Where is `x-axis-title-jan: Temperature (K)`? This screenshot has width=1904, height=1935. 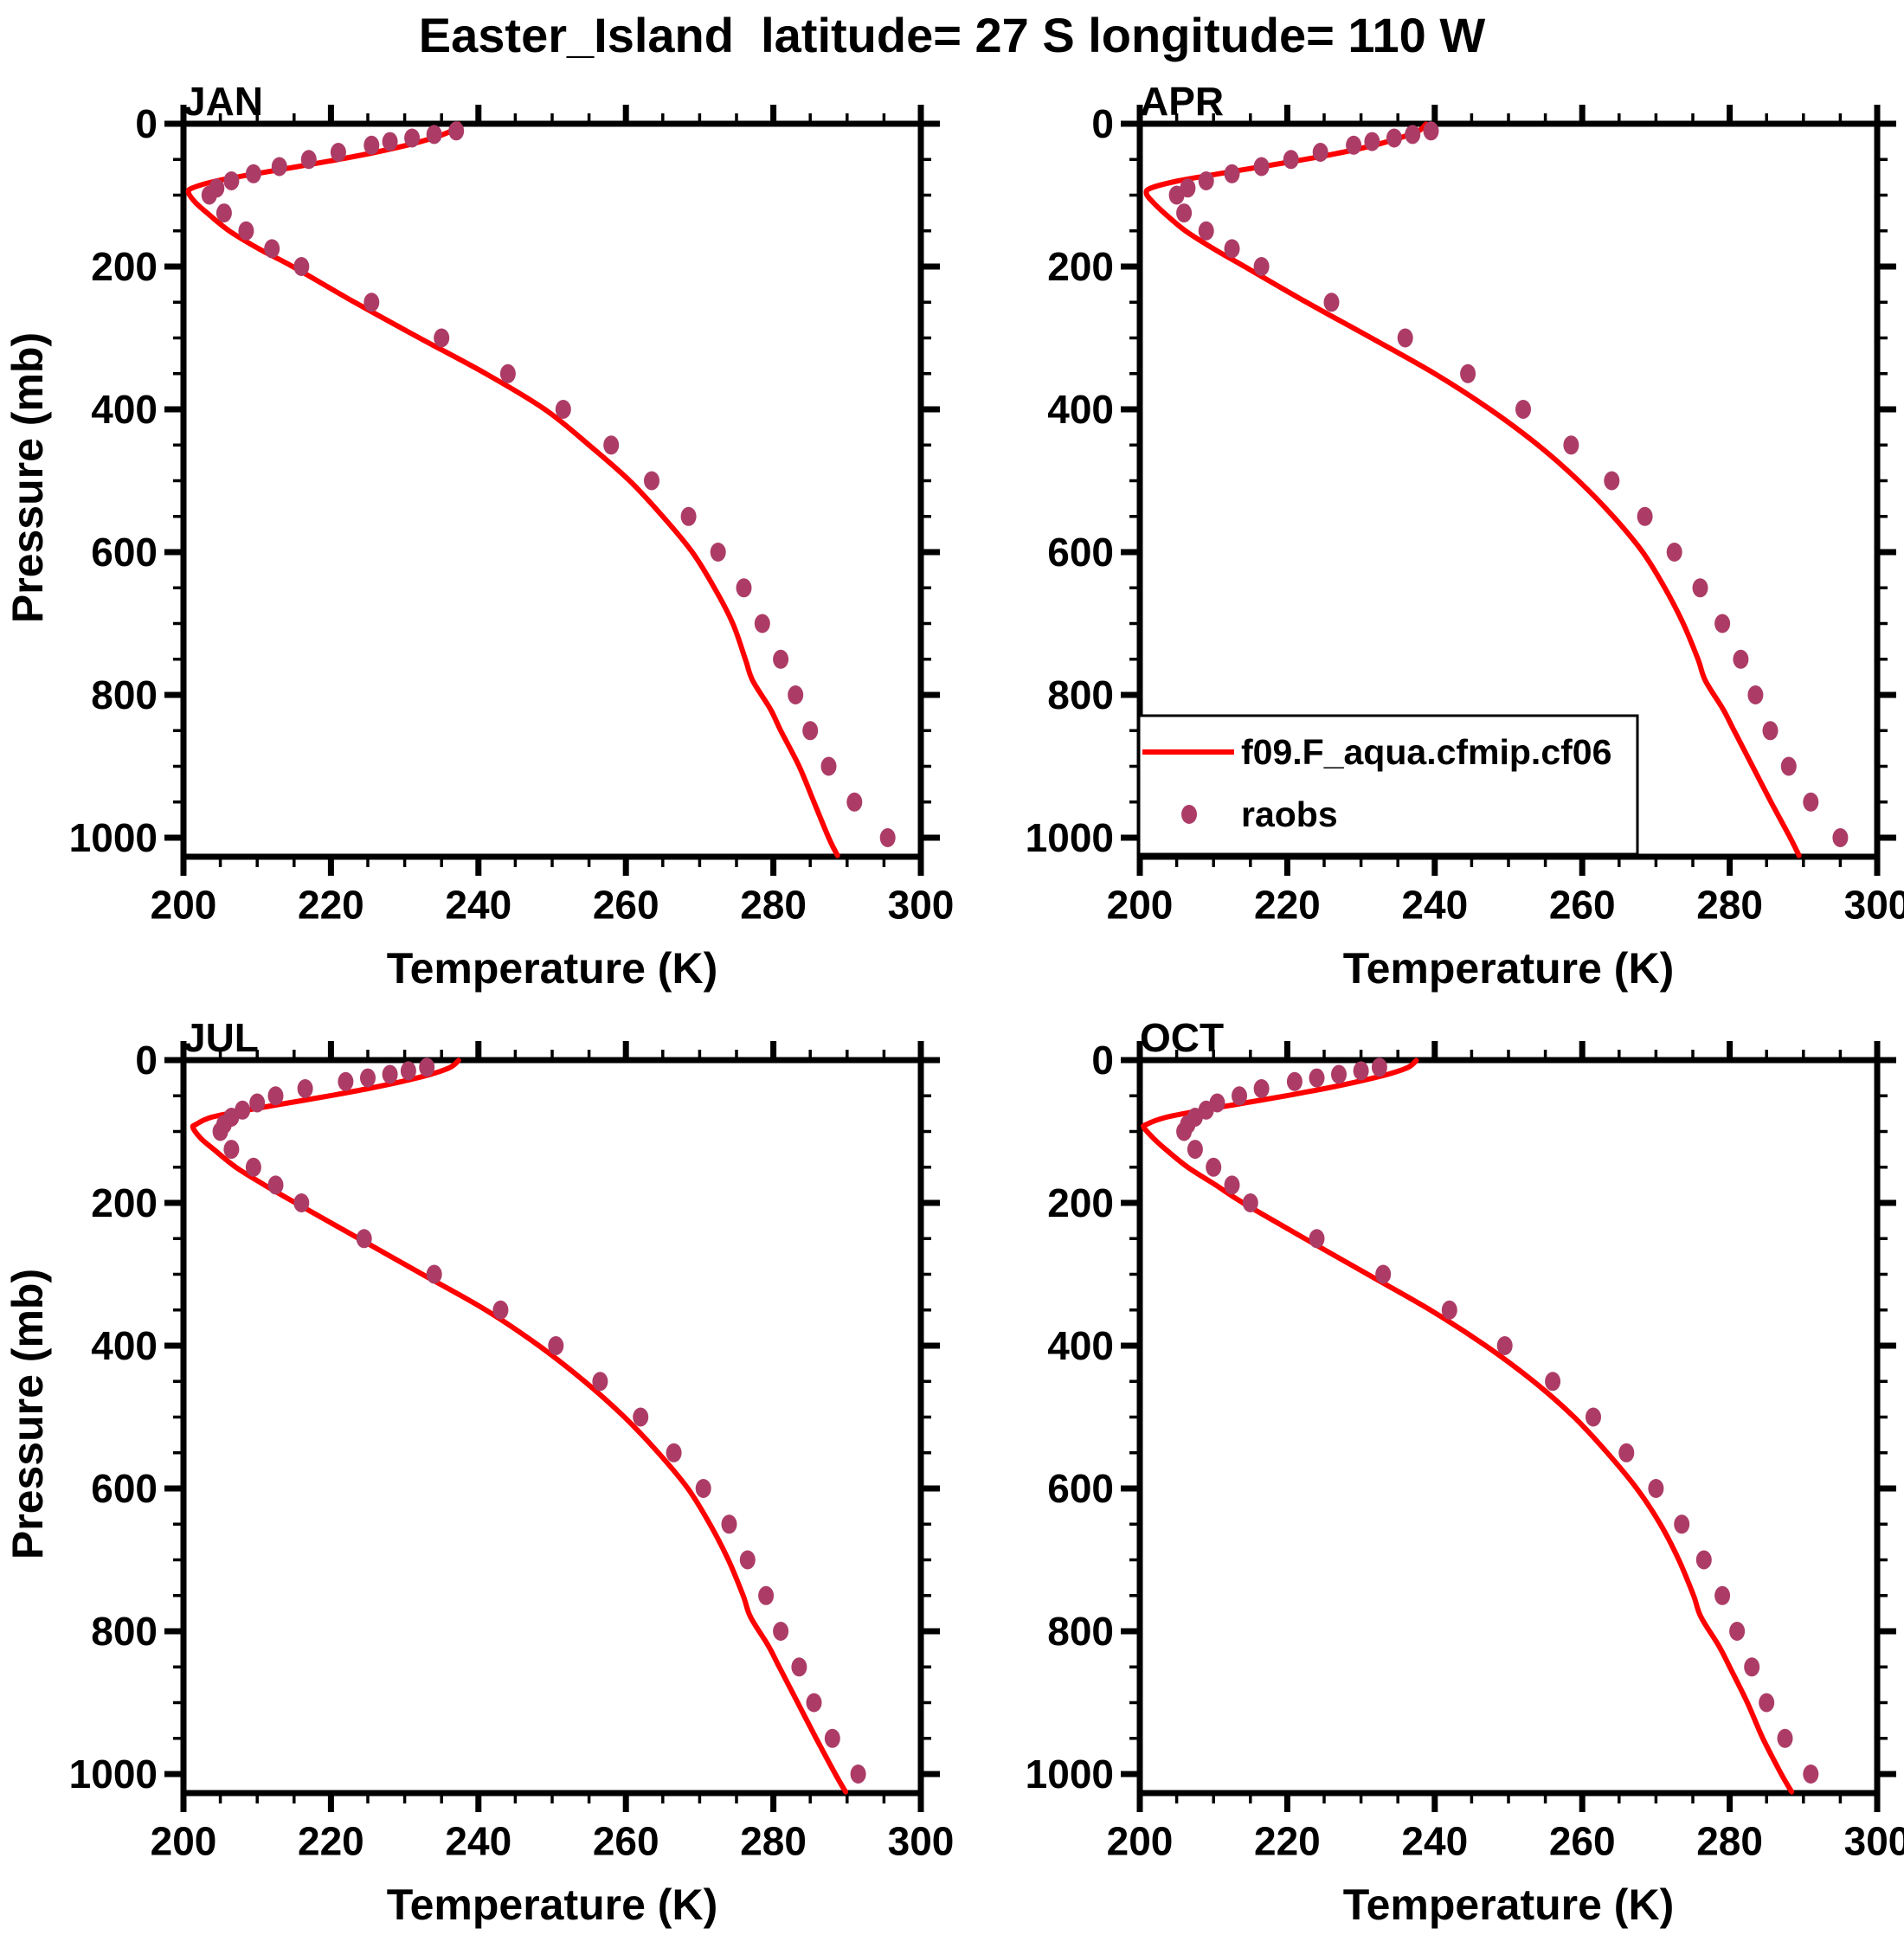
x-axis-title-jan: Temperature (K) is located at coordinates (552, 968).